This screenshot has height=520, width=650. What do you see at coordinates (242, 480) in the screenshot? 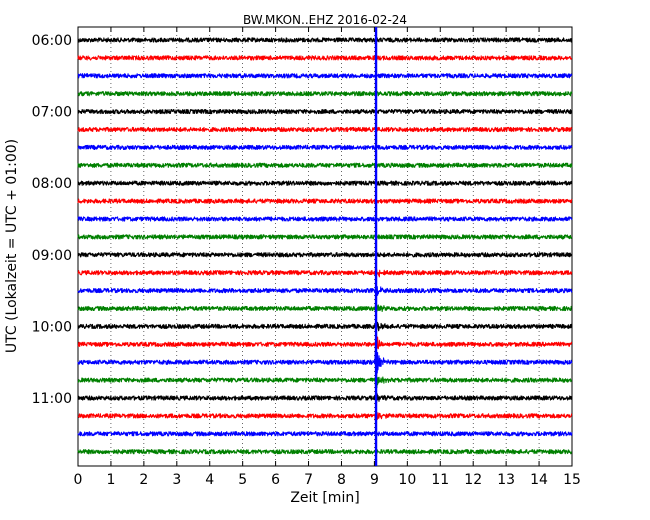
I see `x-tick-label: 5` at bounding box center [242, 480].